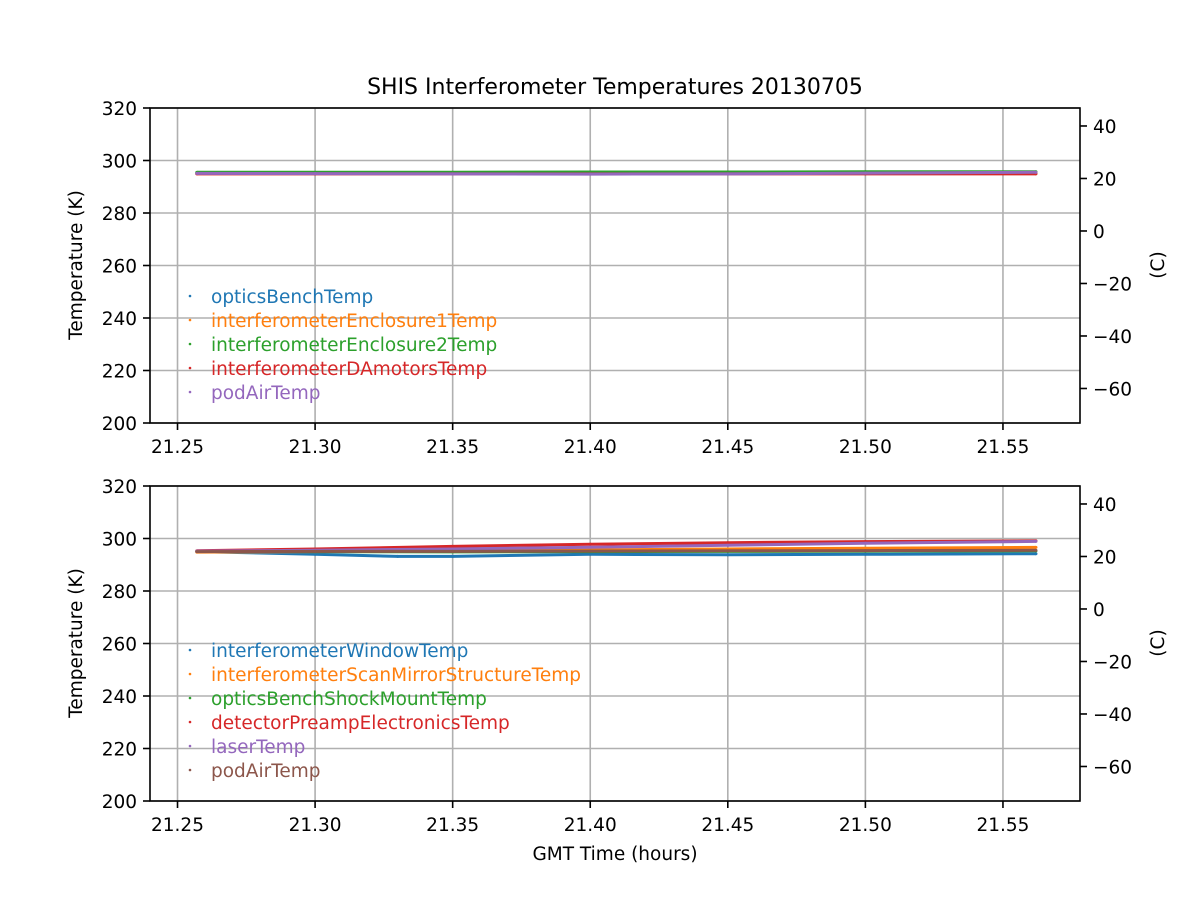 This screenshot has height=900, width=1200. What do you see at coordinates (354, 345) in the screenshot?
I see `legend-label: interferometerEnclosure2Temp` at bounding box center [354, 345].